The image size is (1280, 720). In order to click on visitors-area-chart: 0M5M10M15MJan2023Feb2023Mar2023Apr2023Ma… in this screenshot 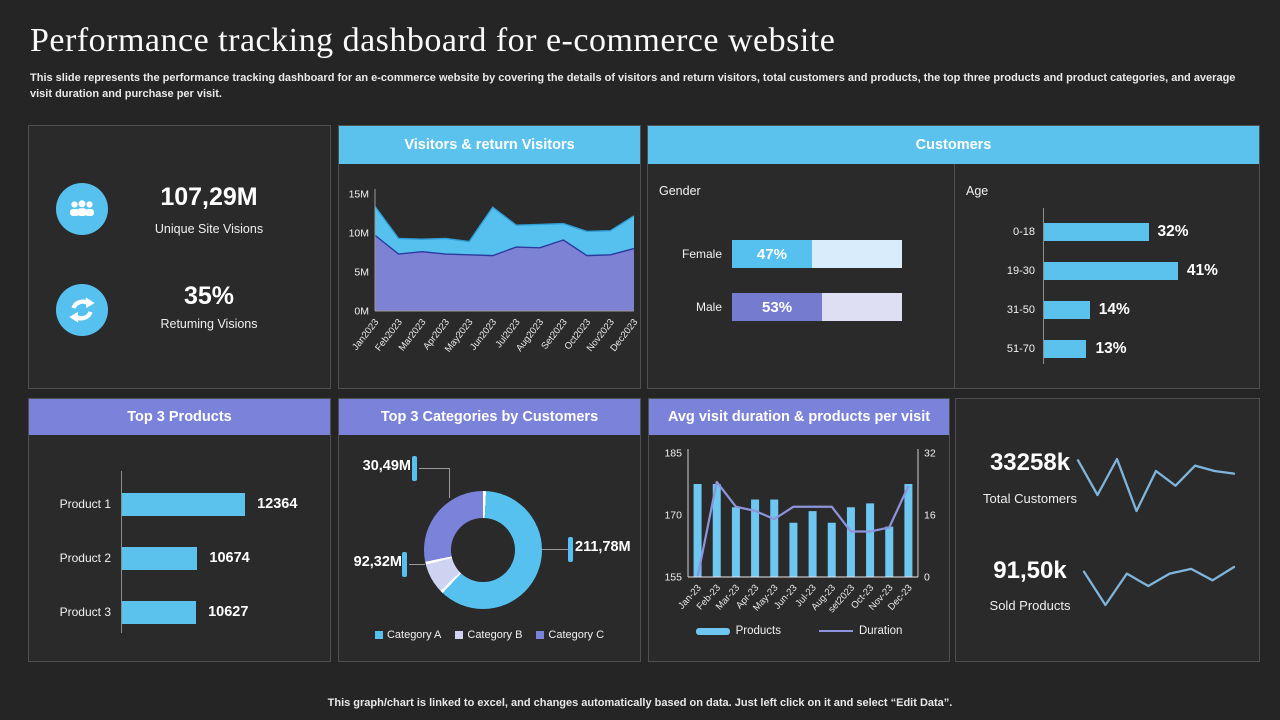, I will do `click(490, 295)`.